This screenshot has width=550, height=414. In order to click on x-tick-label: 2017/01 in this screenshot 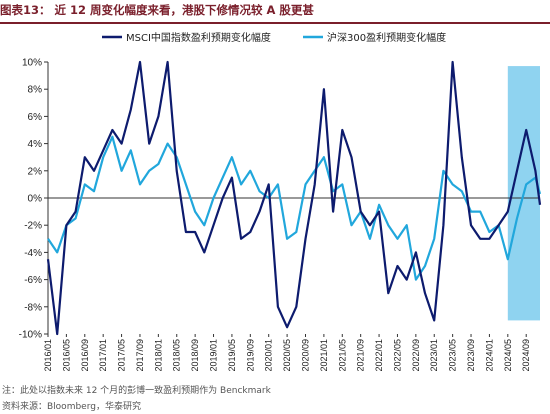, I will do `click(103, 355)`.